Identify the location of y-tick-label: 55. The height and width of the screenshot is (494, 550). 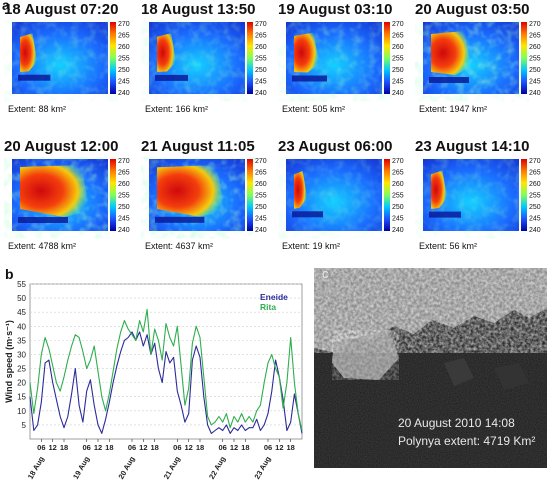
(21, 284).